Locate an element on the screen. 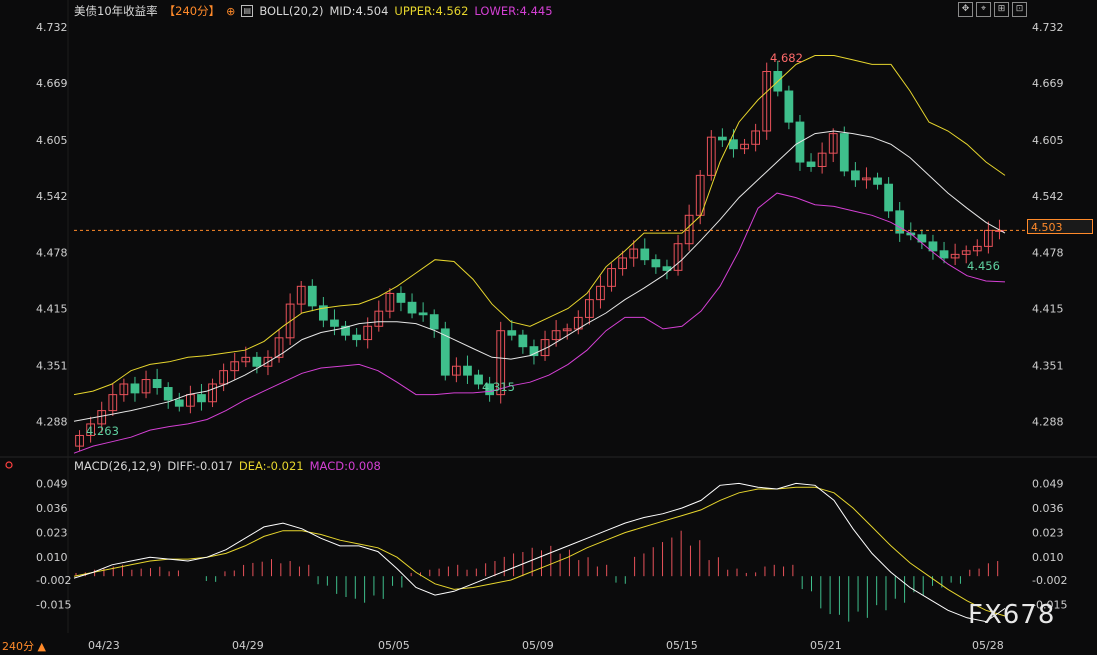  annotation-low-start: 4.263 is located at coordinates (102, 431).